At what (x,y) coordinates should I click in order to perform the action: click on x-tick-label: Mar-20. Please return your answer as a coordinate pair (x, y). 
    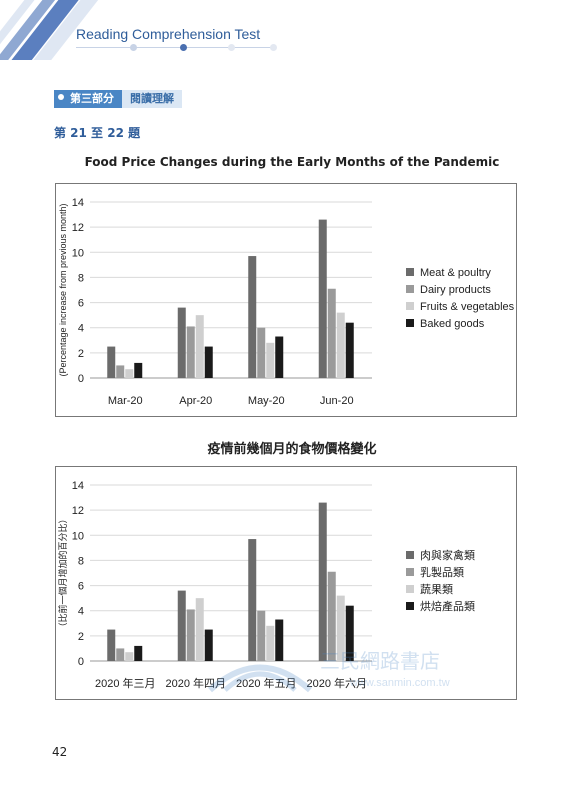
    Looking at the image, I should click on (125, 401).